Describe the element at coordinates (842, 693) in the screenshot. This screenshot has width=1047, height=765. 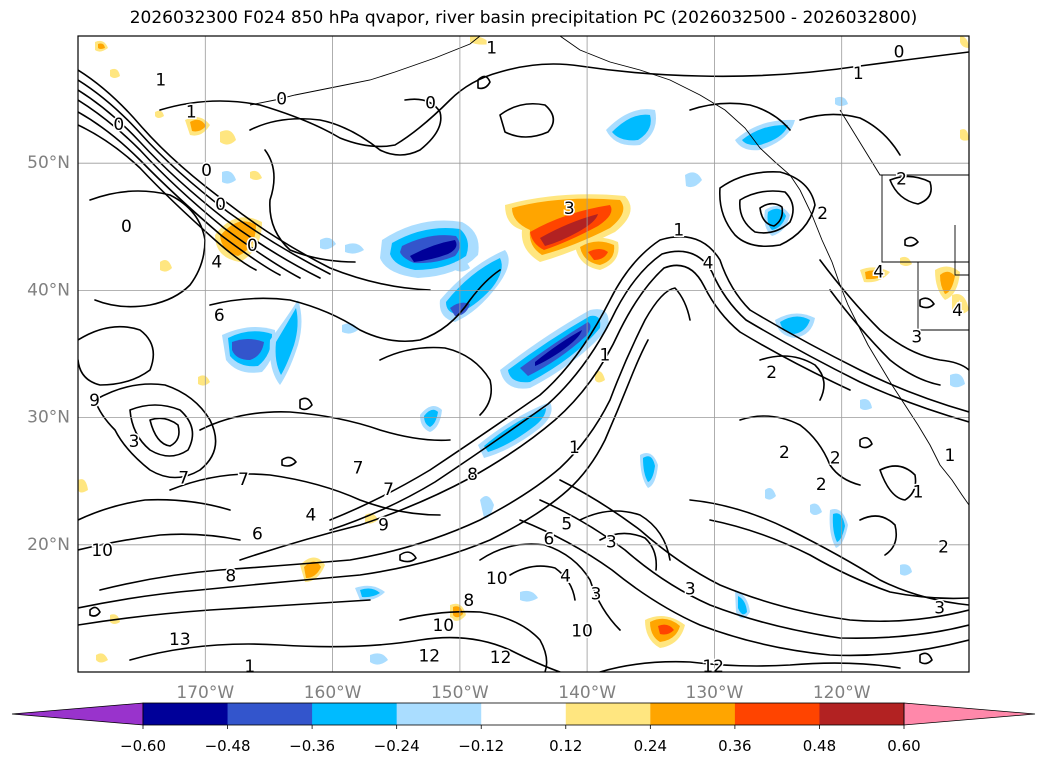
I see `longitude-tick-label: 120°W` at that location.